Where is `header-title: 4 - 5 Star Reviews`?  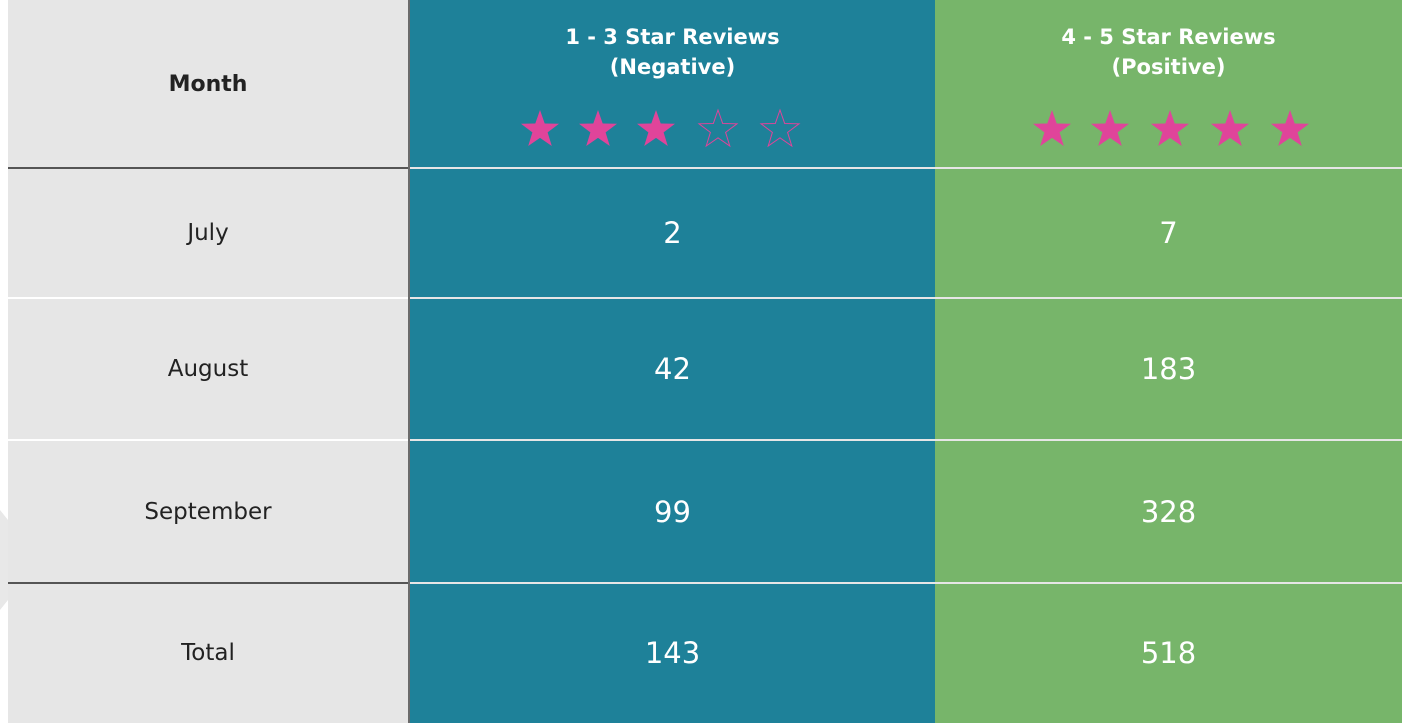 header-title: 4 - 5 Star Reviews is located at coordinates (1168, 37).